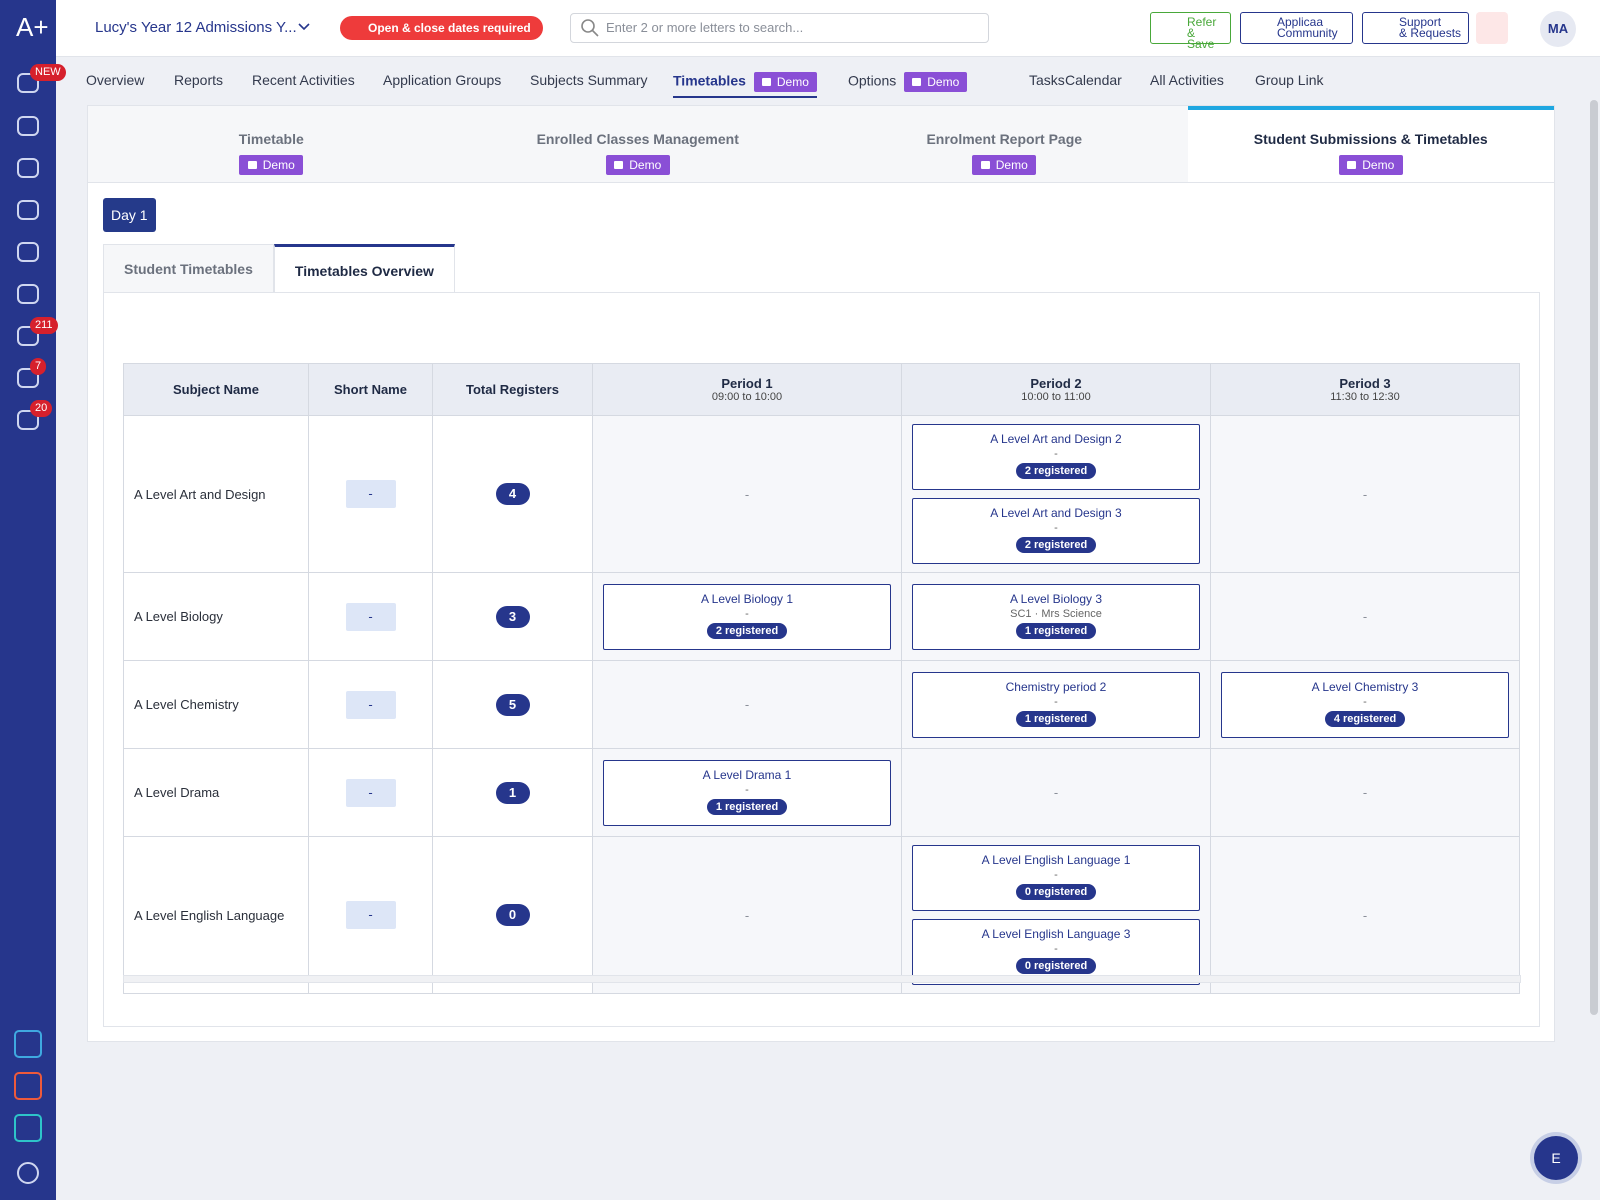 This screenshot has width=1600, height=1200. Describe the element at coordinates (442, 80) in the screenshot. I see `nav-item: Application Groups` at that location.